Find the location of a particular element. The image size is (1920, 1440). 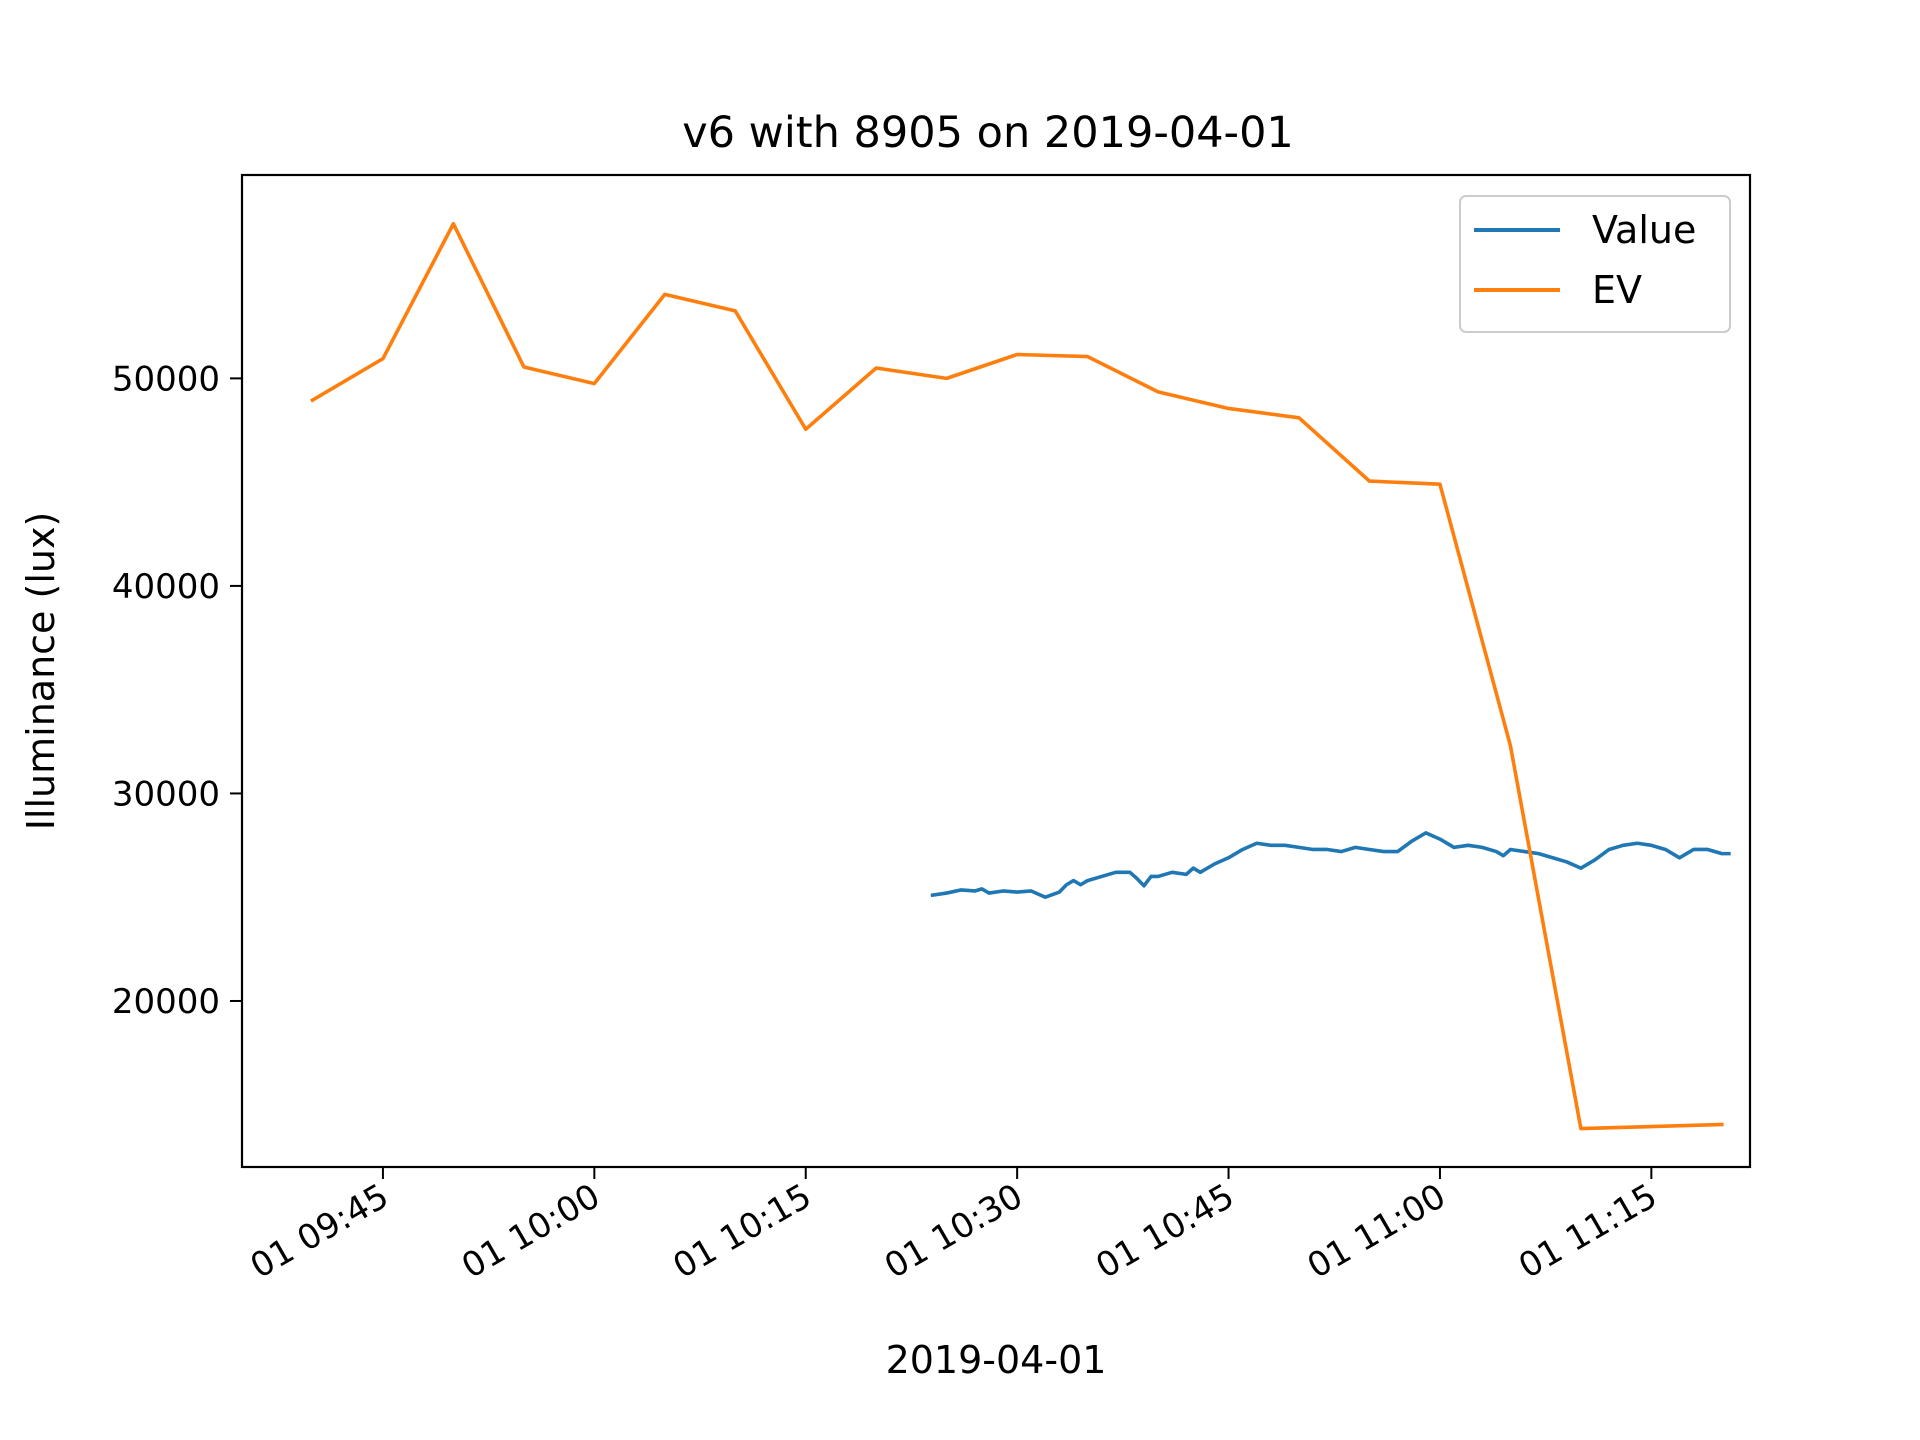

x-tick-label: 01 09:45 is located at coordinates (320, 1231).